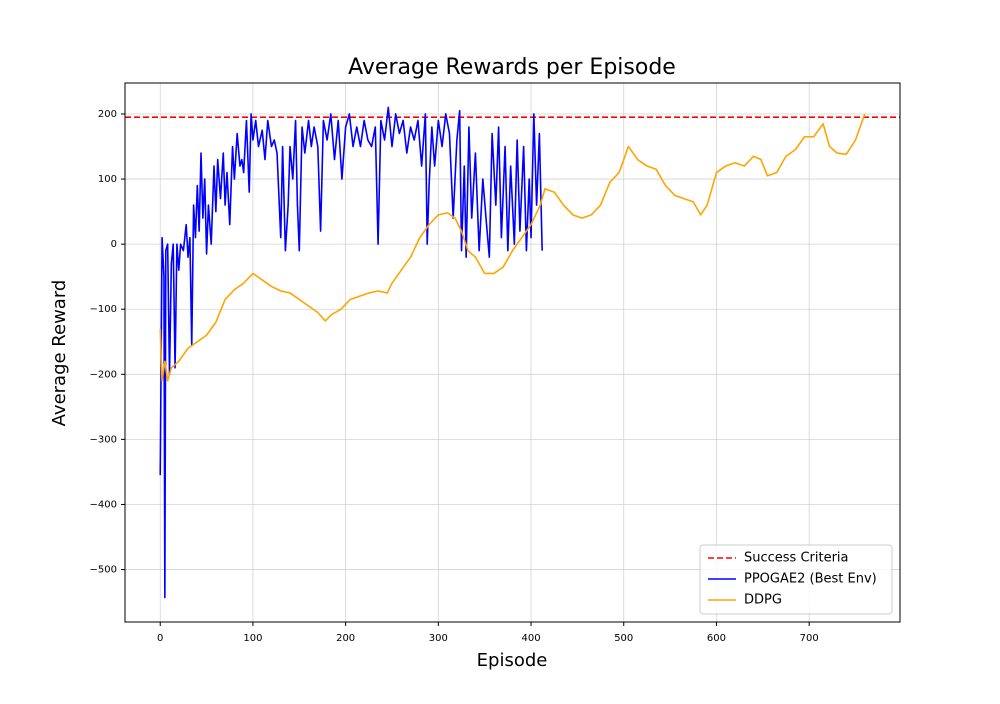 The height and width of the screenshot is (704, 1000). What do you see at coordinates (103, 374) in the screenshot?
I see `y-tick-label: −200` at bounding box center [103, 374].